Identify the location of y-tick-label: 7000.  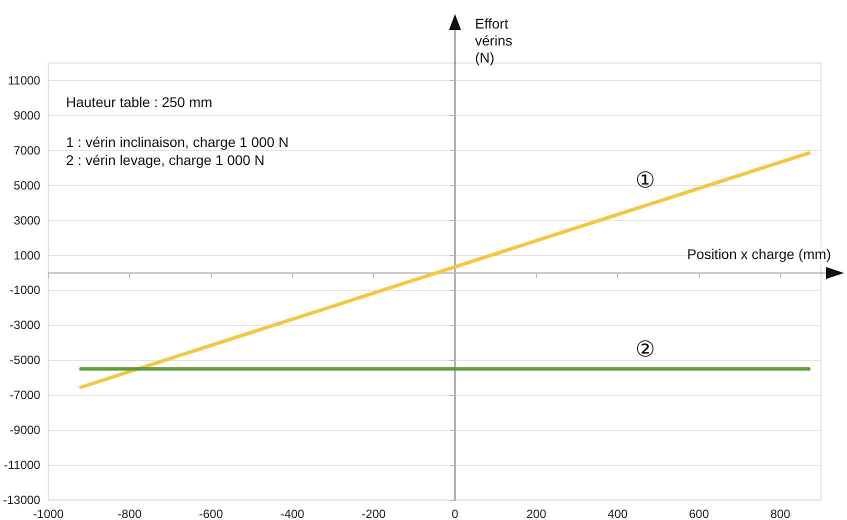
(27, 150).